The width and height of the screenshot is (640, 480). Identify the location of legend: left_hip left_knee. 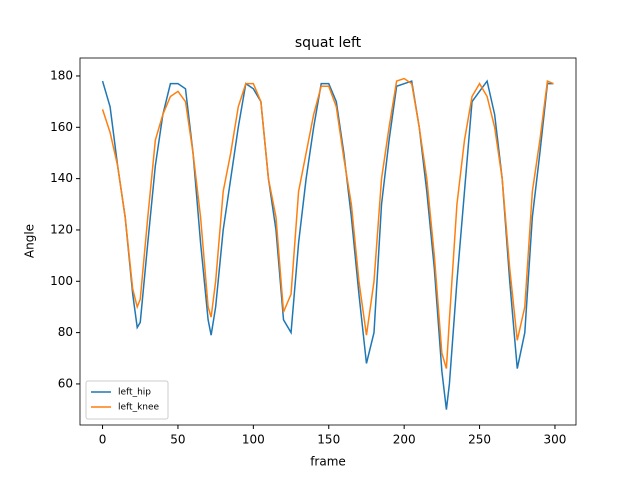
(127, 400).